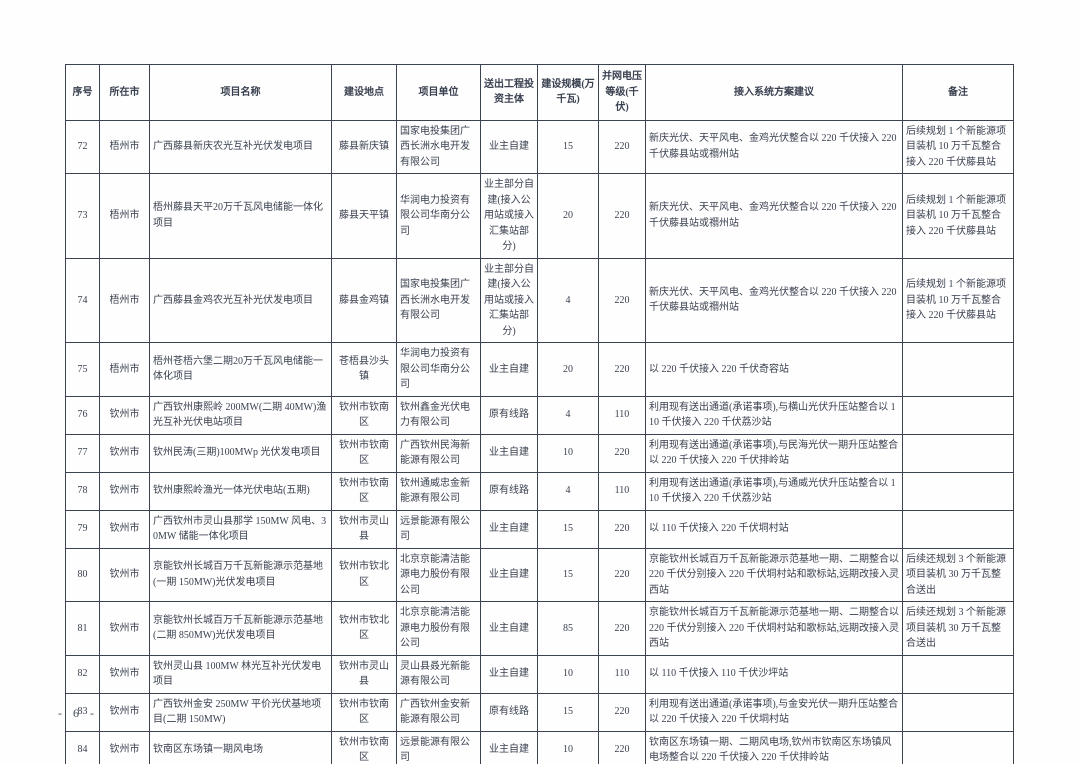 The height and width of the screenshot is (764, 1080). What do you see at coordinates (240, 491) in the screenshot?
I see `cell-name: 钦州康熙岭渔光一体光伏电站(五期)` at bounding box center [240, 491].